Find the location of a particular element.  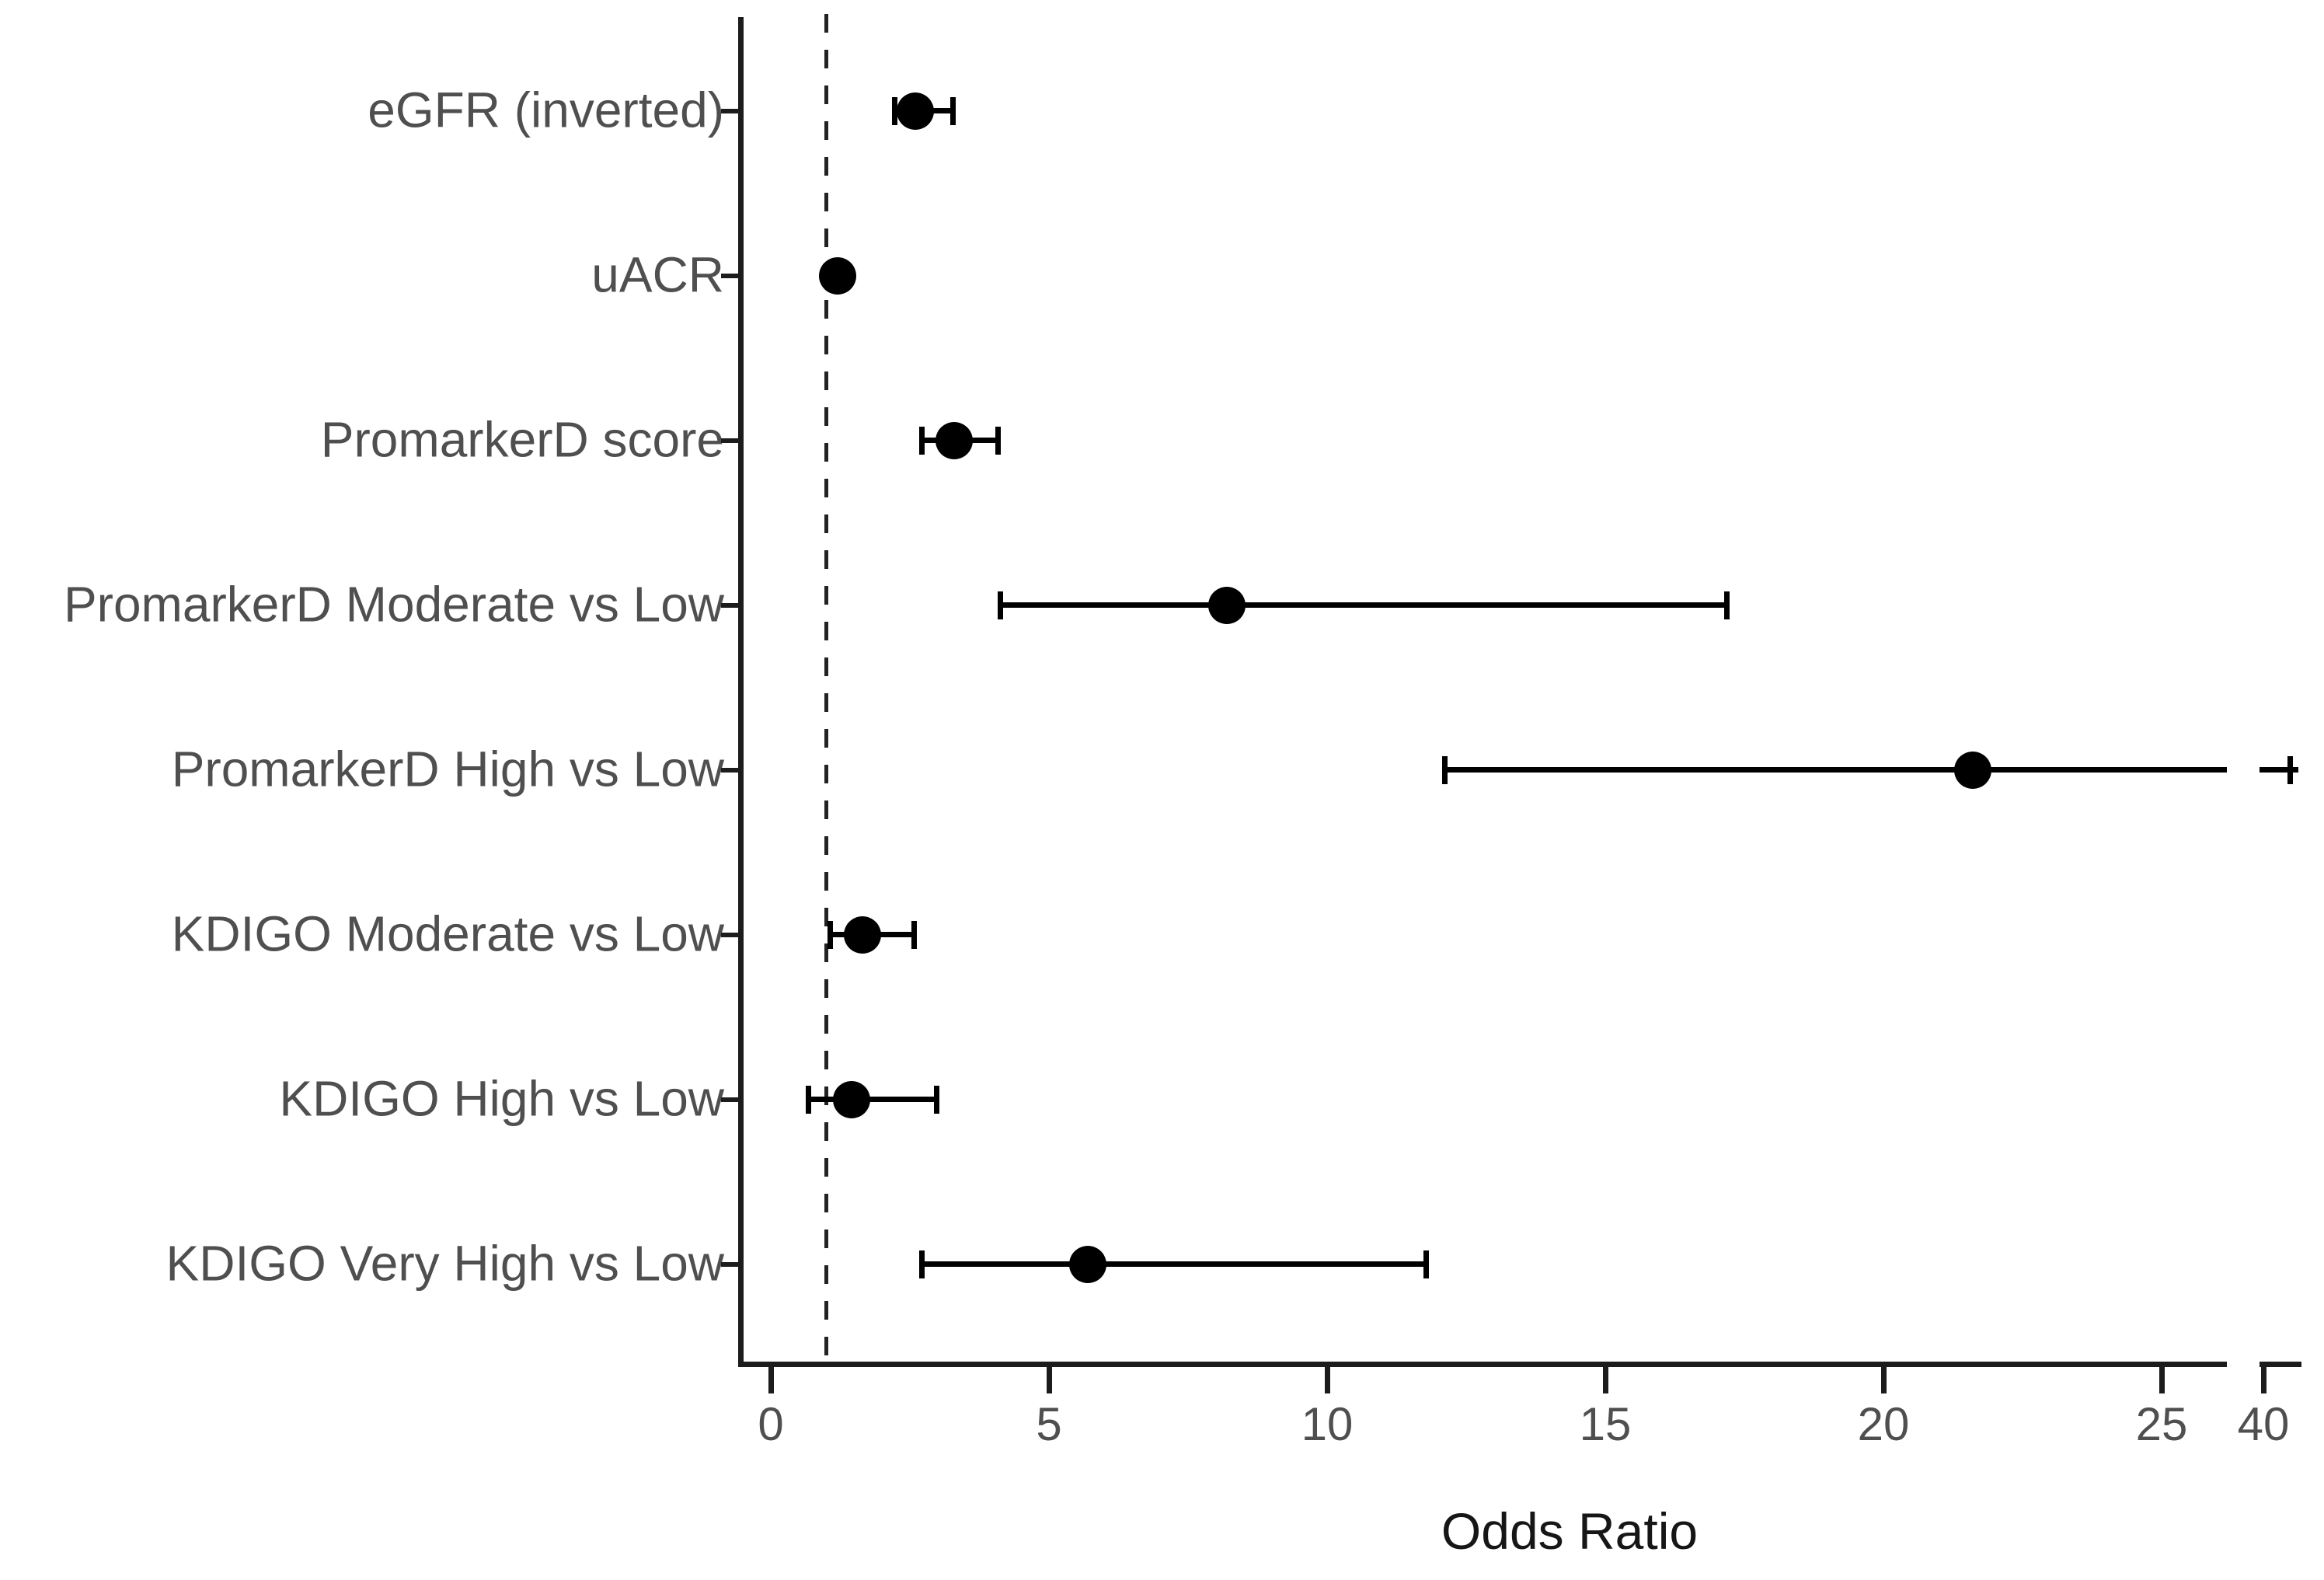

category-label: eGFR (inverted) is located at coordinates (546, 110).